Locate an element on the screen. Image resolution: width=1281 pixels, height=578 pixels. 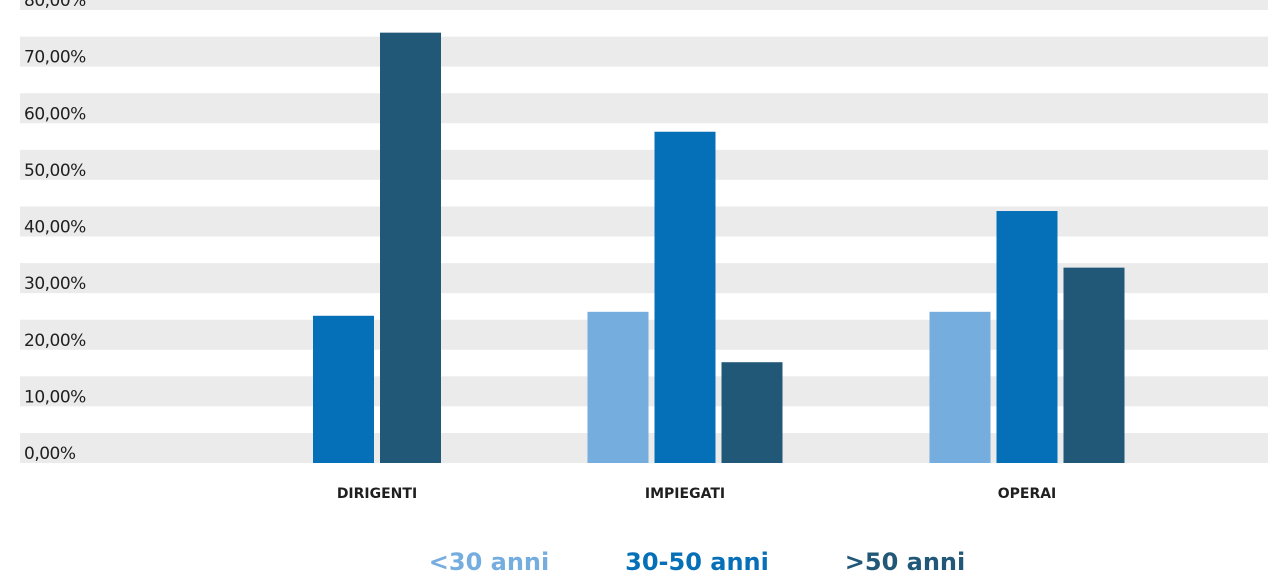
x-tick-label: IMPIEGATI is located at coordinates (685, 494).